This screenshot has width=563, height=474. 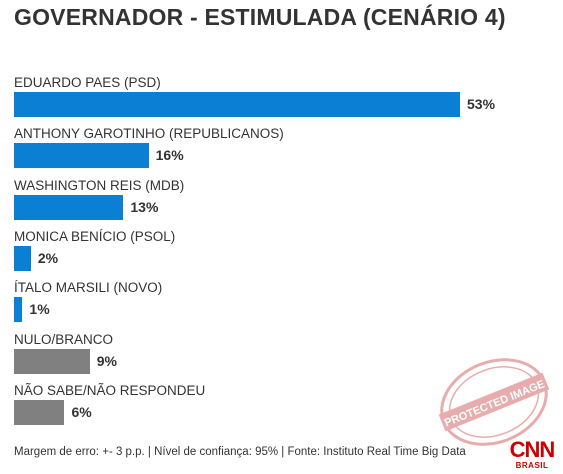 I want to click on bar-label: EDUARDO PAES (PSD), so click(x=87, y=82).